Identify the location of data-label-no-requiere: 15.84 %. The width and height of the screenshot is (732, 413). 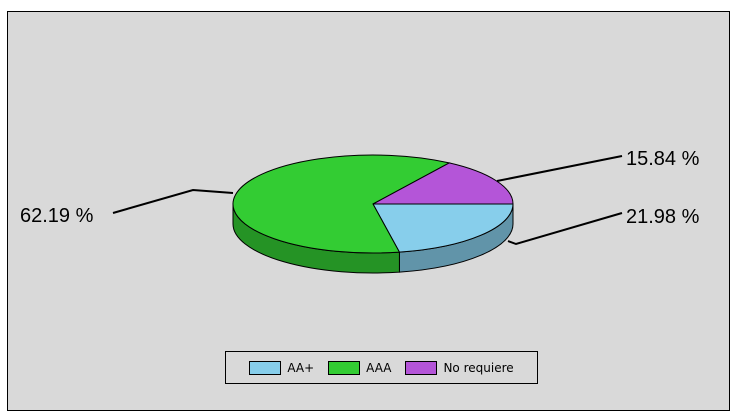
(663, 159).